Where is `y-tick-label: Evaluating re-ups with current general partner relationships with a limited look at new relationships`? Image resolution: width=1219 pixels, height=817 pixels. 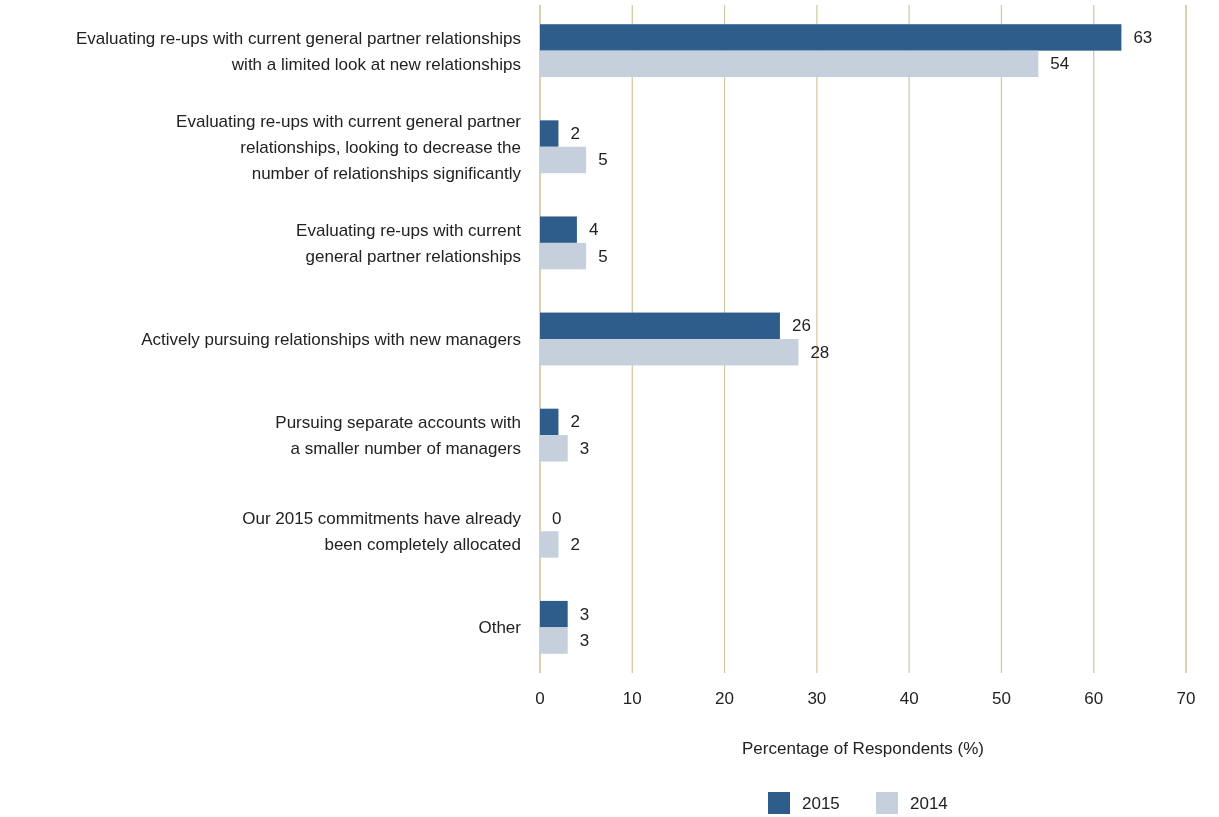 y-tick-label: Evaluating re-ups with current general partner relationships with a limited look at new relationships is located at coordinates (298, 51).